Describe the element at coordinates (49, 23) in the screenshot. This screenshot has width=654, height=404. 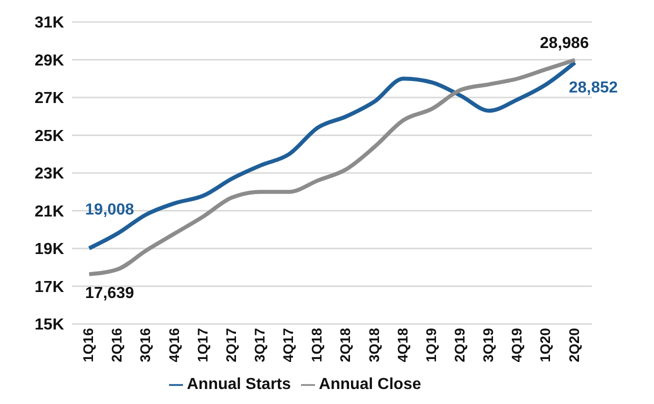
I see `y-tick-label: 31K` at that location.